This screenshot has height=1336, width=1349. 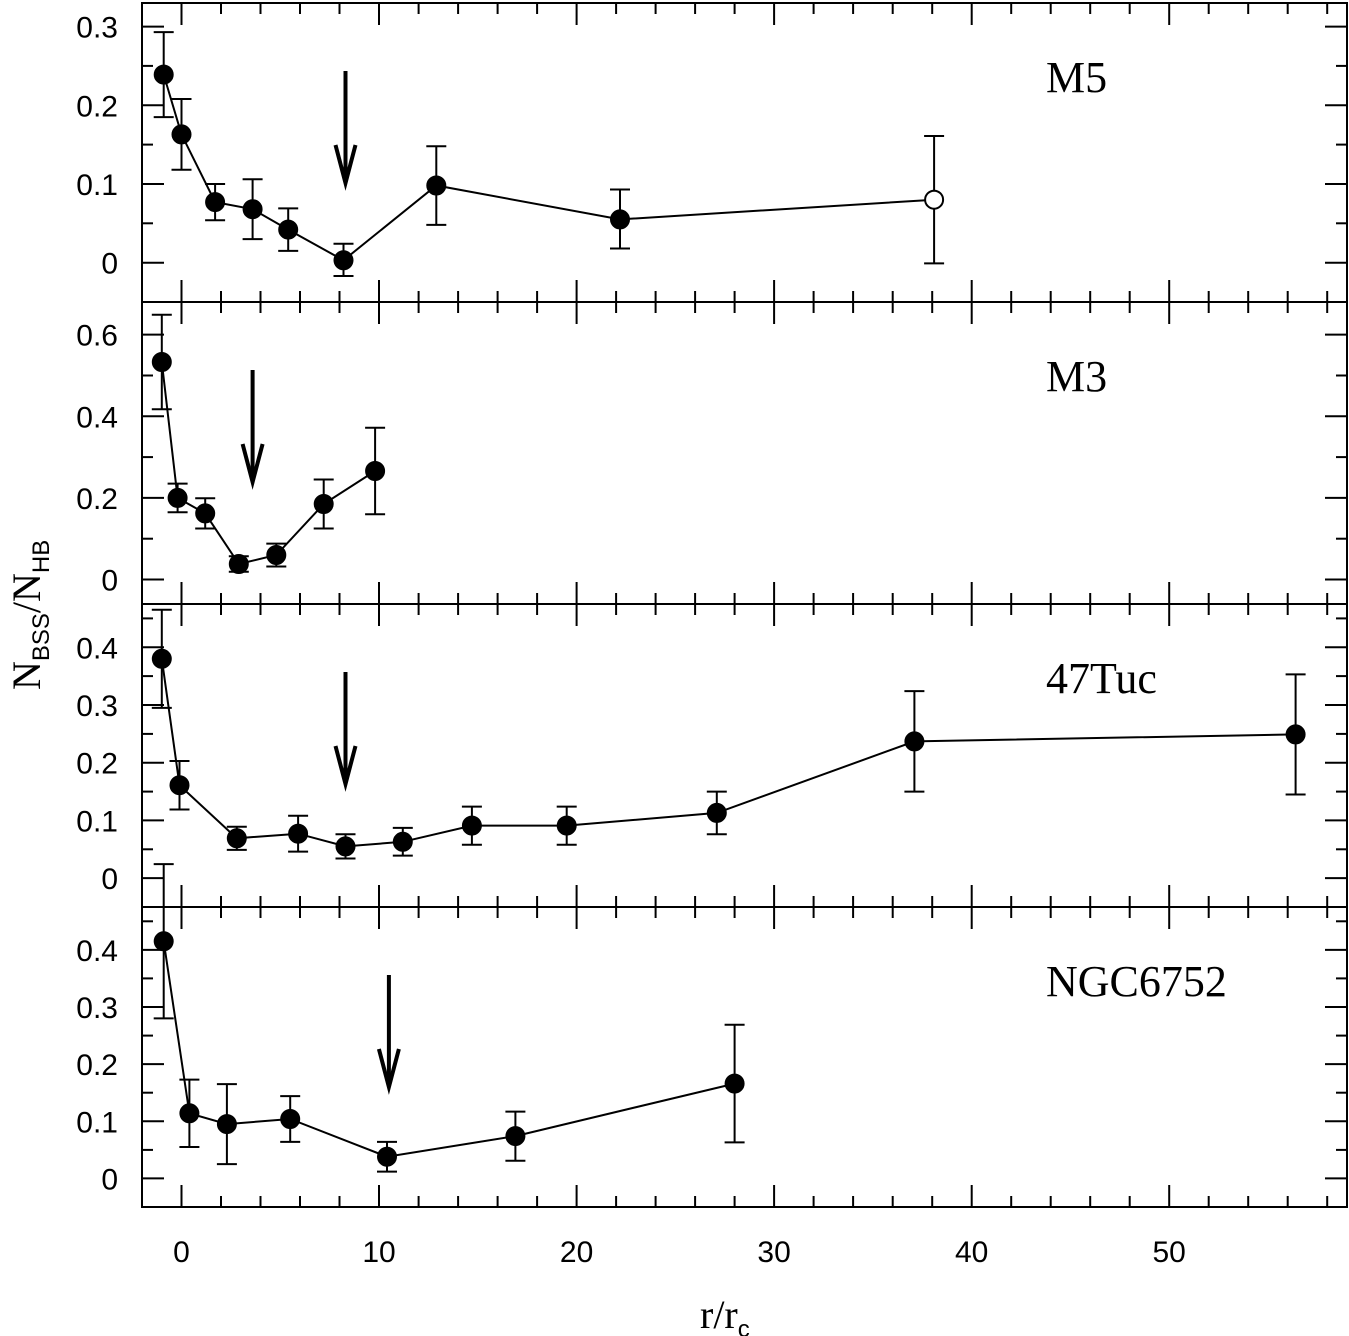 What do you see at coordinates (29, 615) in the screenshot?
I see `y-axis-title: NBSS/NHB` at bounding box center [29, 615].